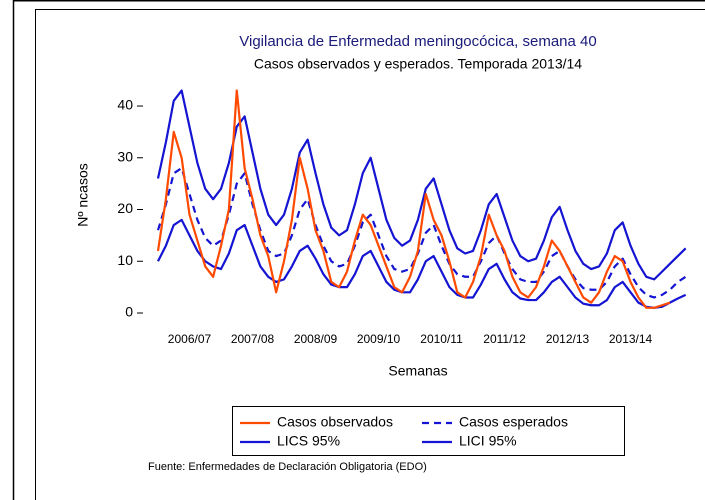 The height and width of the screenshot is (500, 705). I want to click on y-axis-label: Nº ncasos, so click(83, 194).